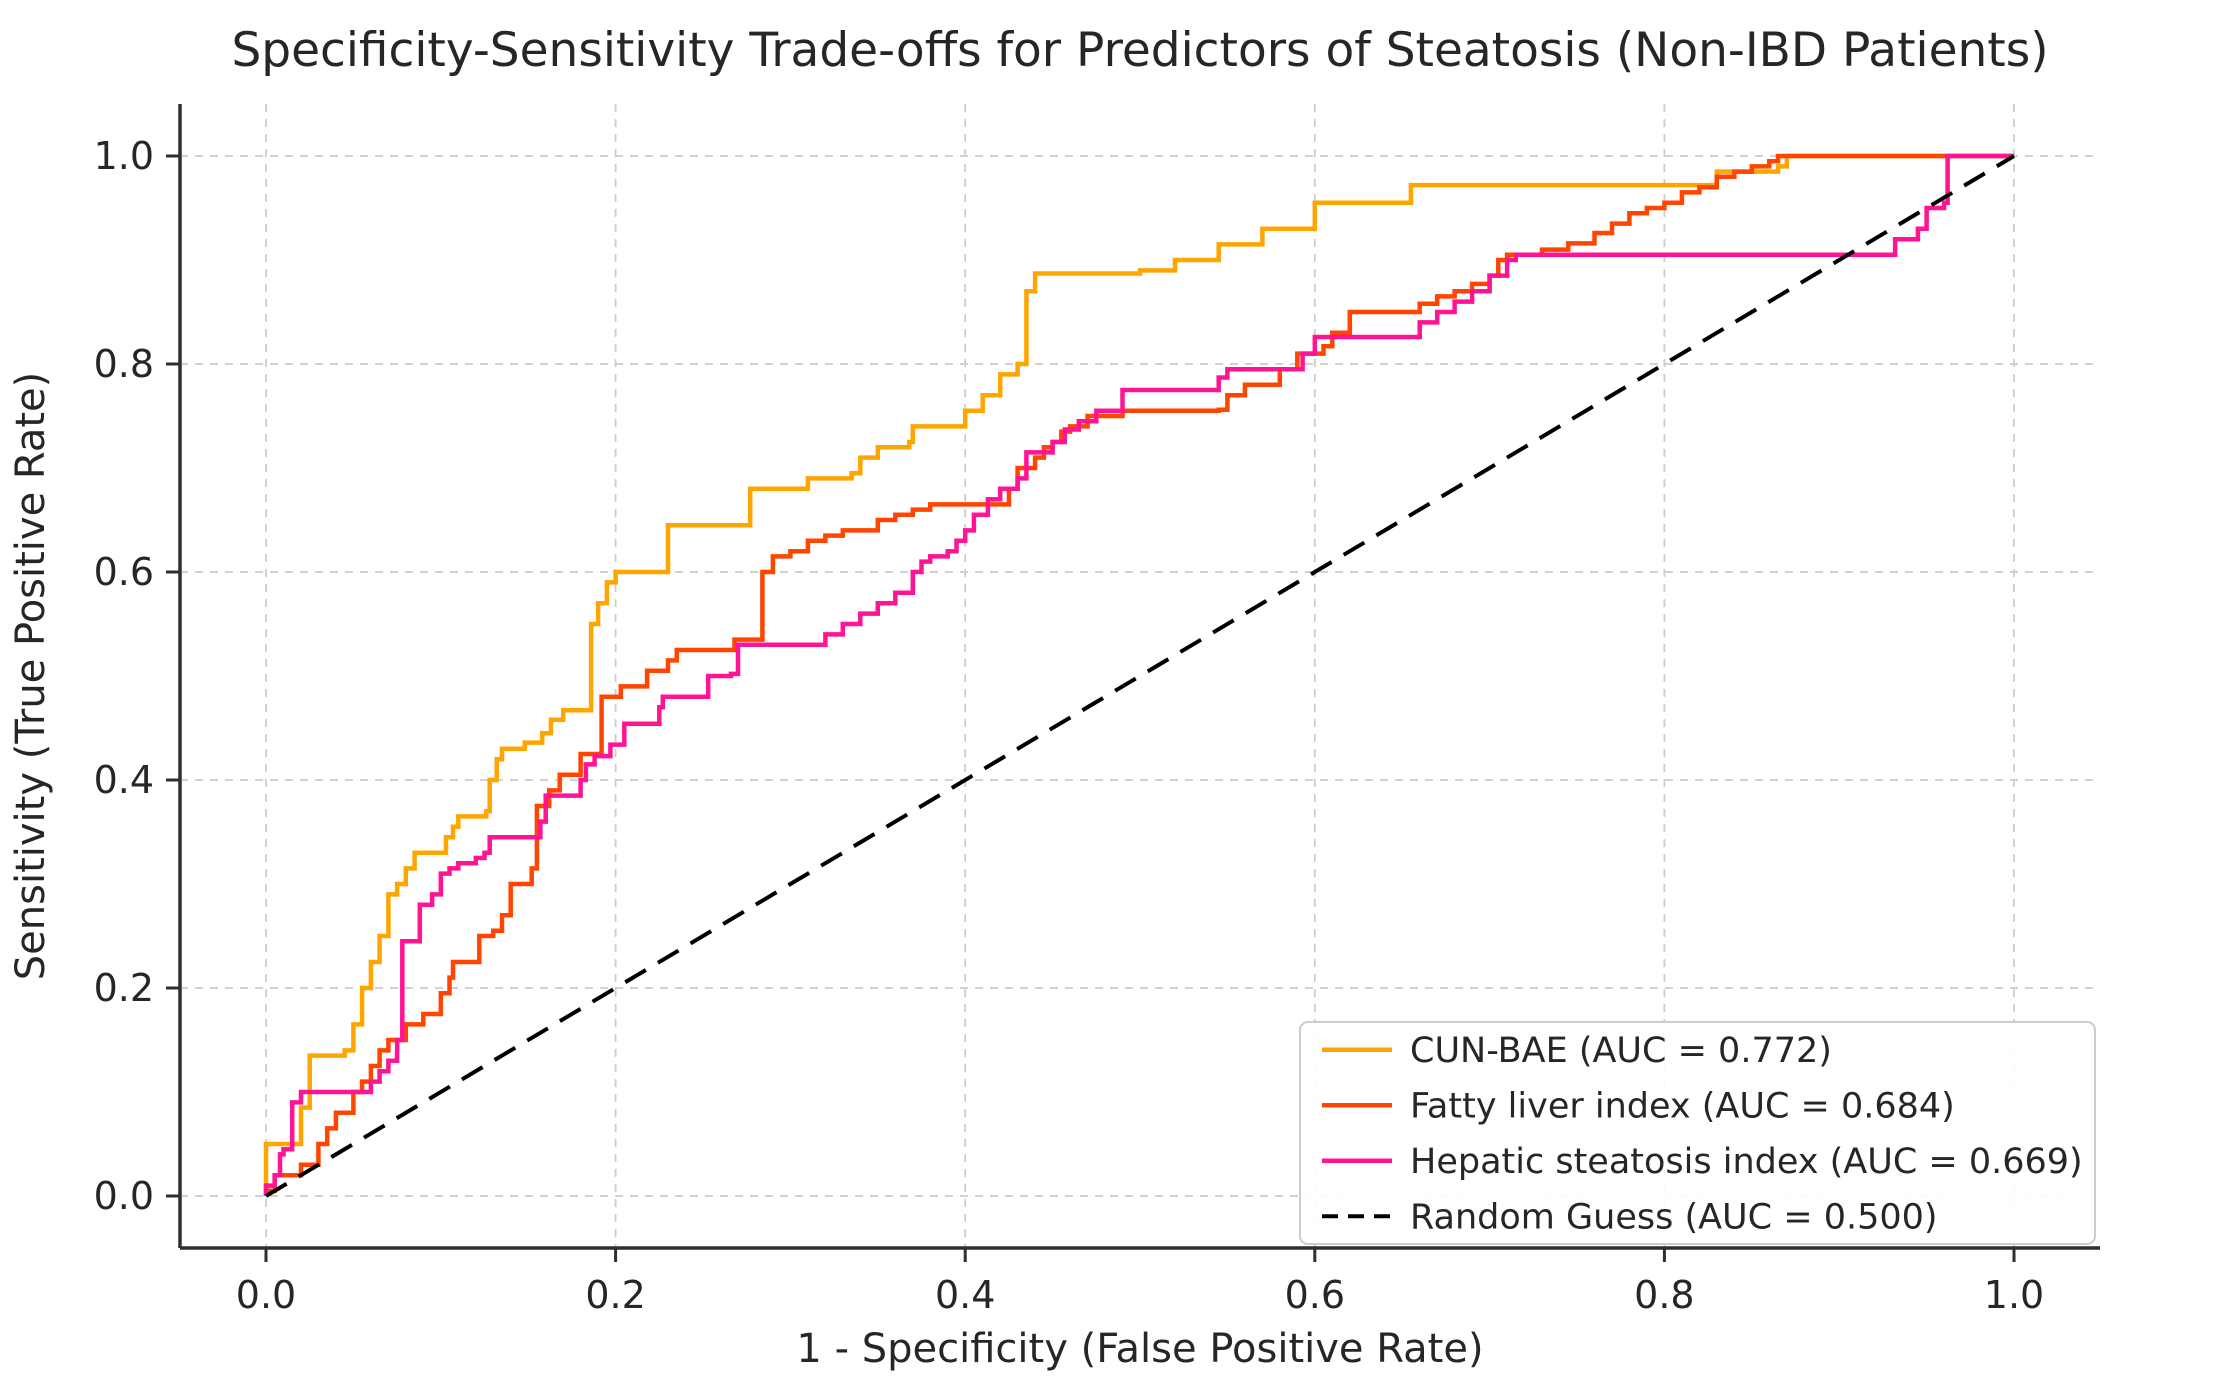 This screenshot has width=2223, height=1381. Describe the element at coordinates (2014, 1295) in the screenshot. I see `x-tick-label: 1.0` at that location.